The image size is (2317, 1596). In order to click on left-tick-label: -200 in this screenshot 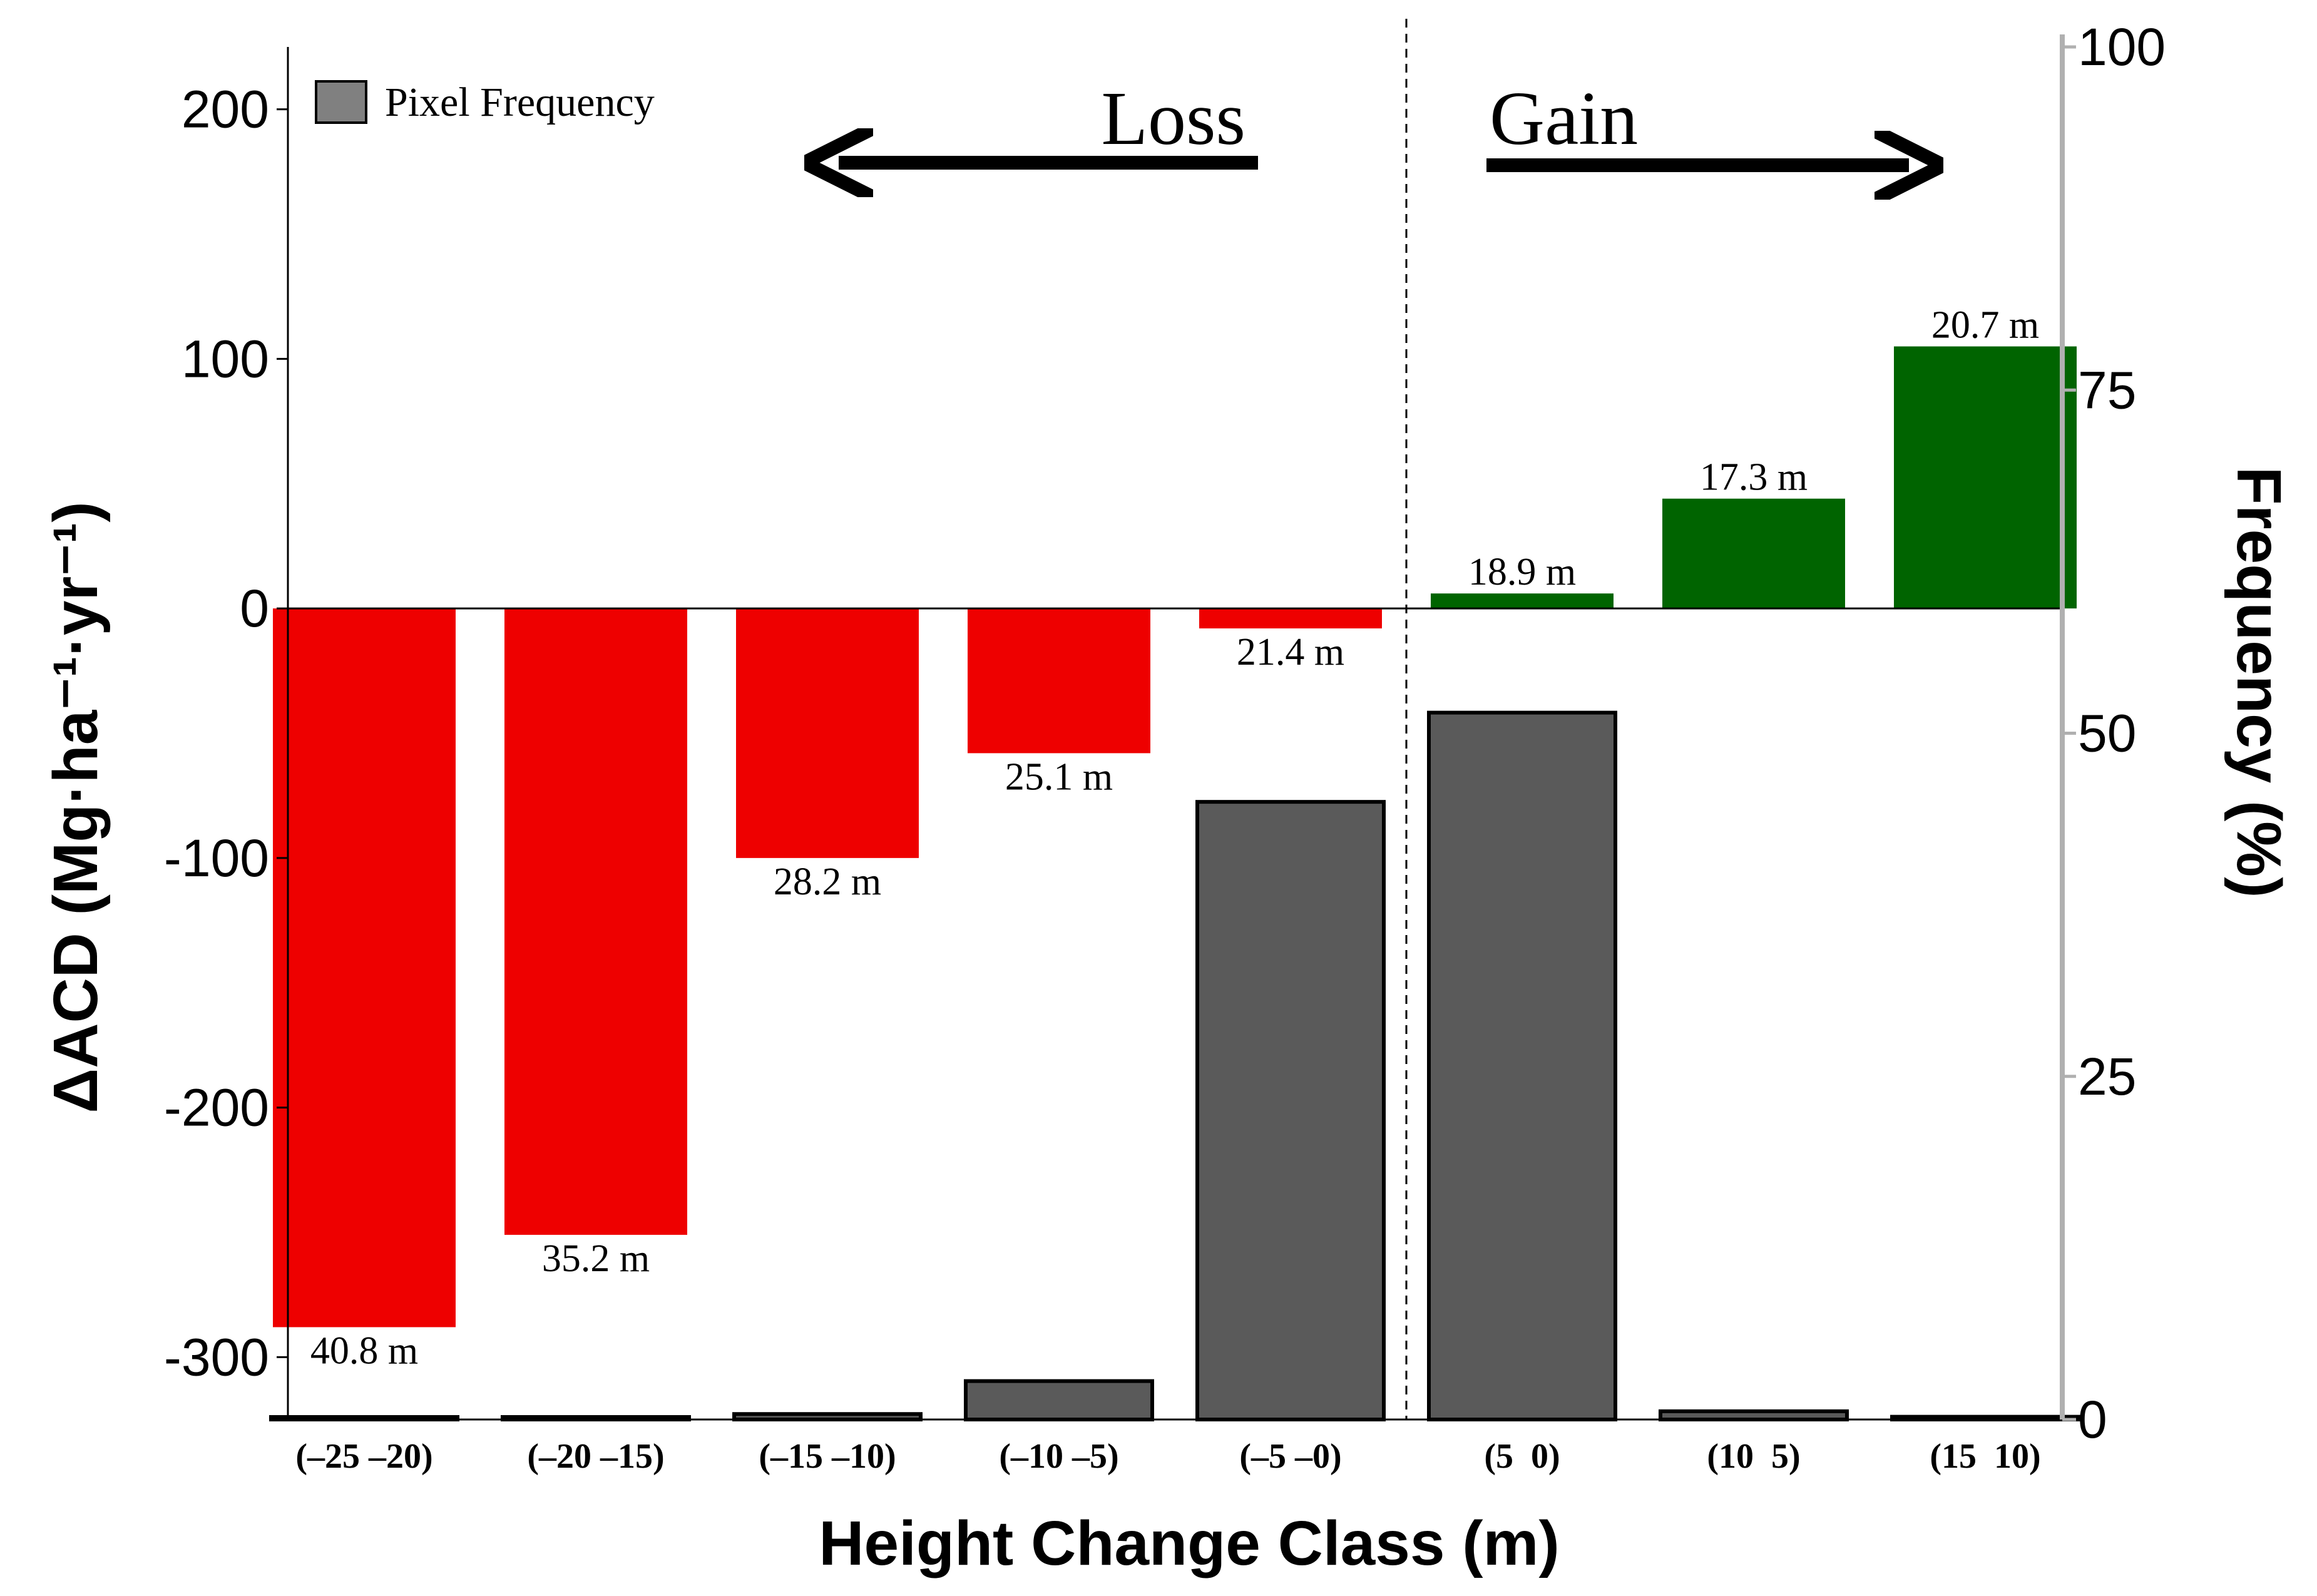, I will do `click(216, 1107)`.